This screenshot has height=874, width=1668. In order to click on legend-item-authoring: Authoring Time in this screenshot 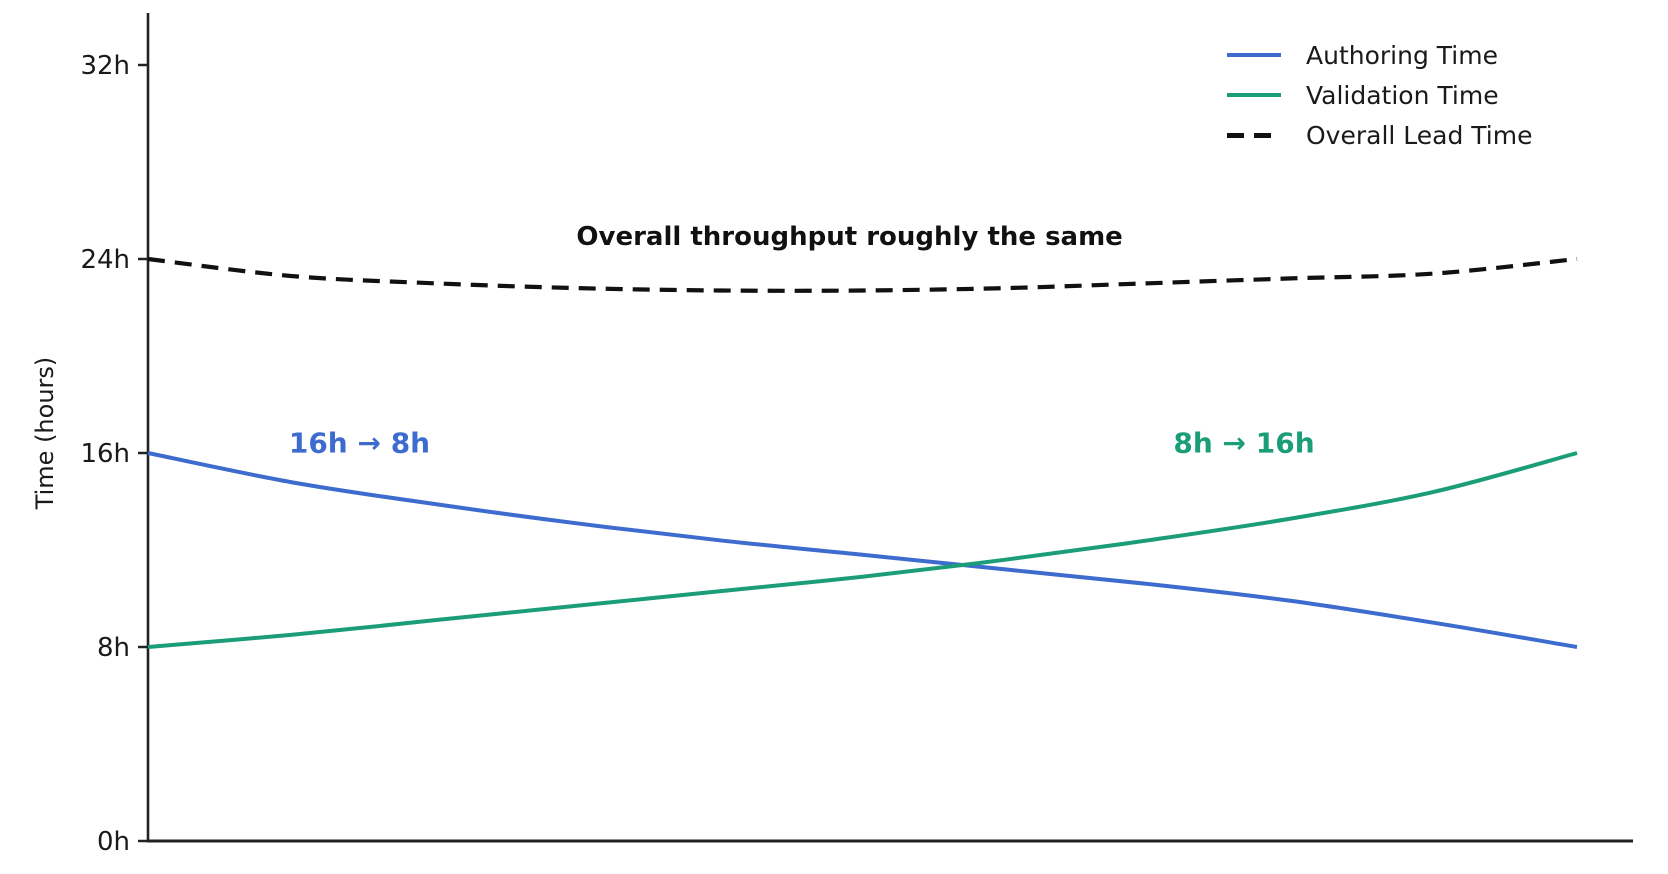, I will do `click(1379, 55)`.